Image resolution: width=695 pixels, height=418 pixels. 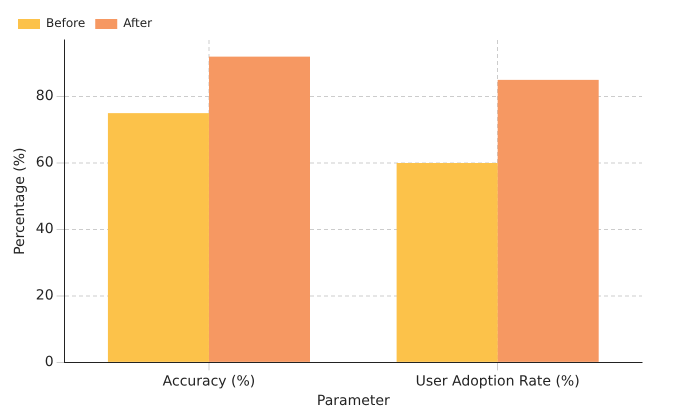 I want to click on y-tick-label: 80, so click(x=45, y=96).